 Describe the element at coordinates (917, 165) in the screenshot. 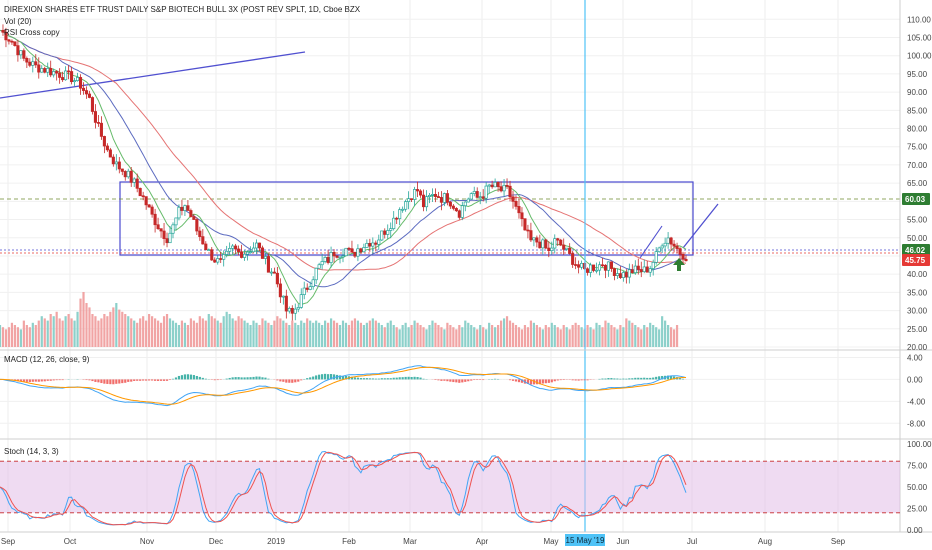

I see `price-tick-label: 70.00` at that location.